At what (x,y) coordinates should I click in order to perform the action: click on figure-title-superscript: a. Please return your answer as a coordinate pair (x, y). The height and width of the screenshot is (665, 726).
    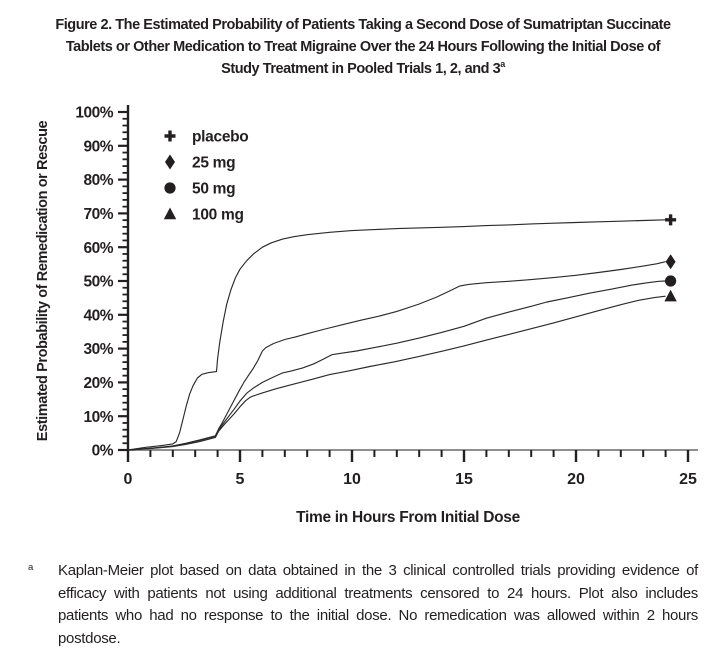
    Looking at the image, I should click on (502, 64).